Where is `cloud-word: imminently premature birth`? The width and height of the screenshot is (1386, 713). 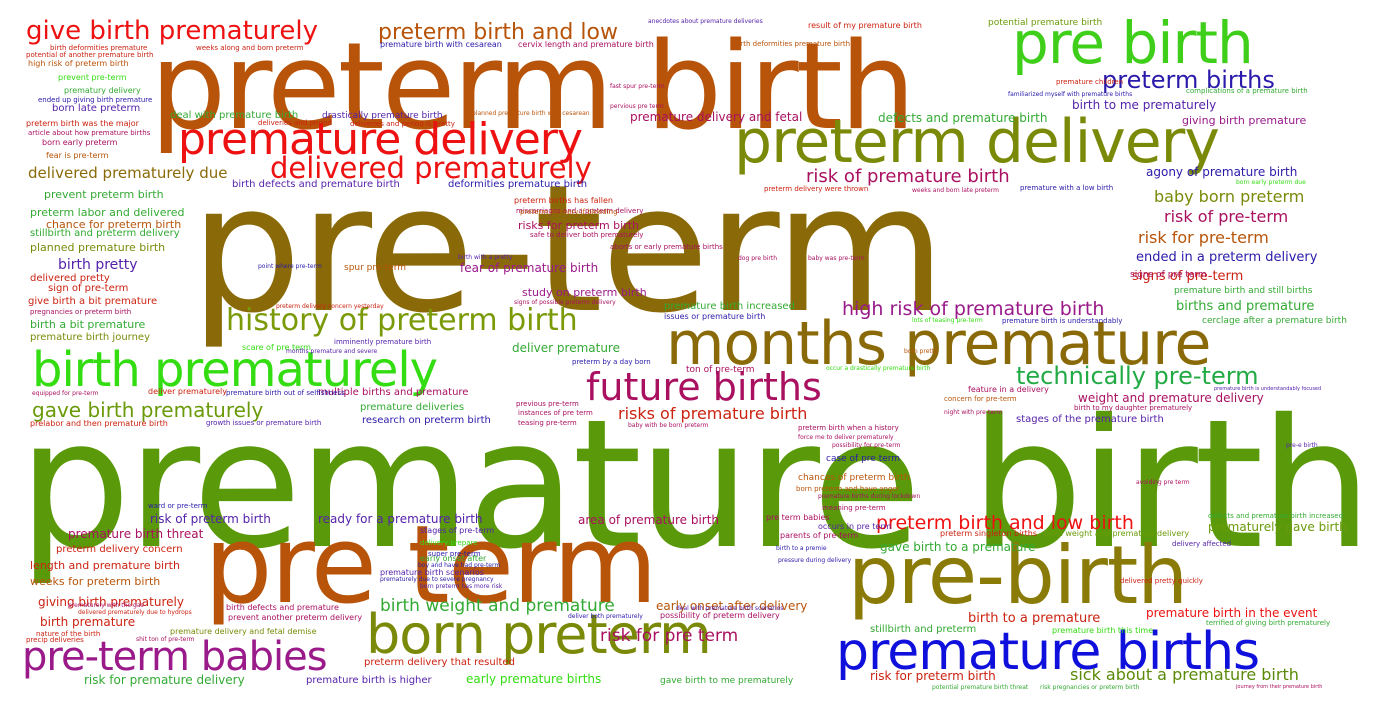
cloud-word: imminently premature birth is located at coordinates (383, 342).